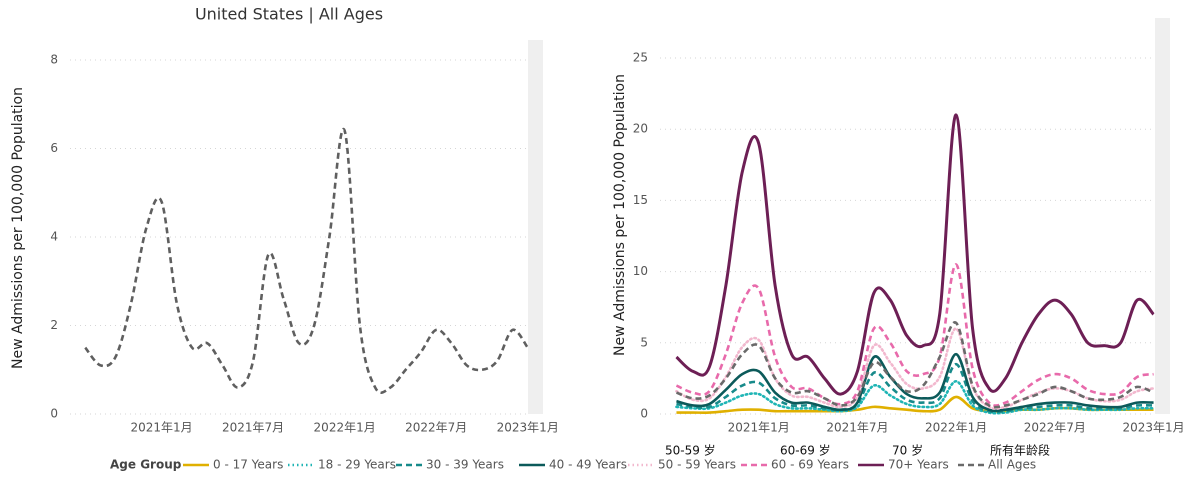  I want to click on y-tick-label: 4, so click(54, 237).